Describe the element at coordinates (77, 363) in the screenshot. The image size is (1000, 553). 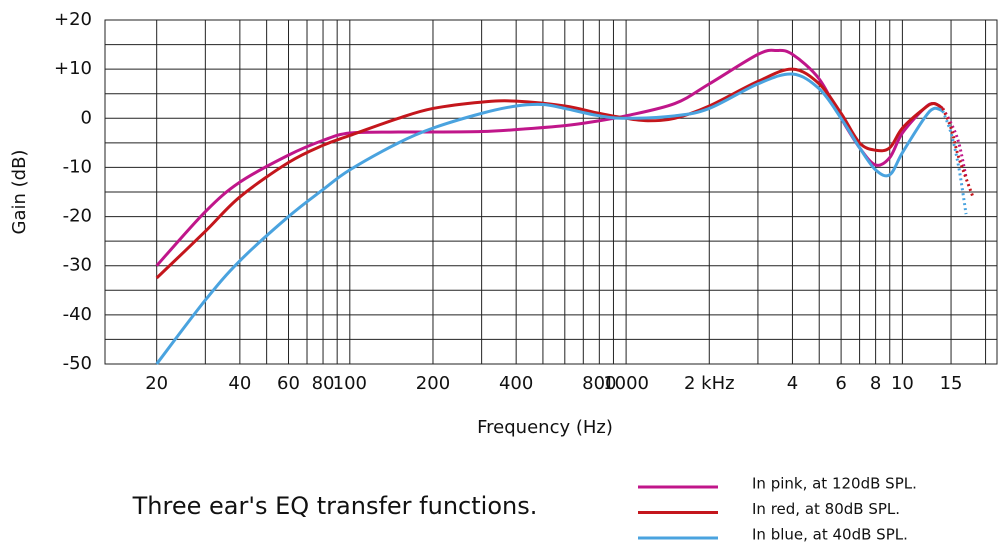
I see `y-tick-label: -50` at that location.